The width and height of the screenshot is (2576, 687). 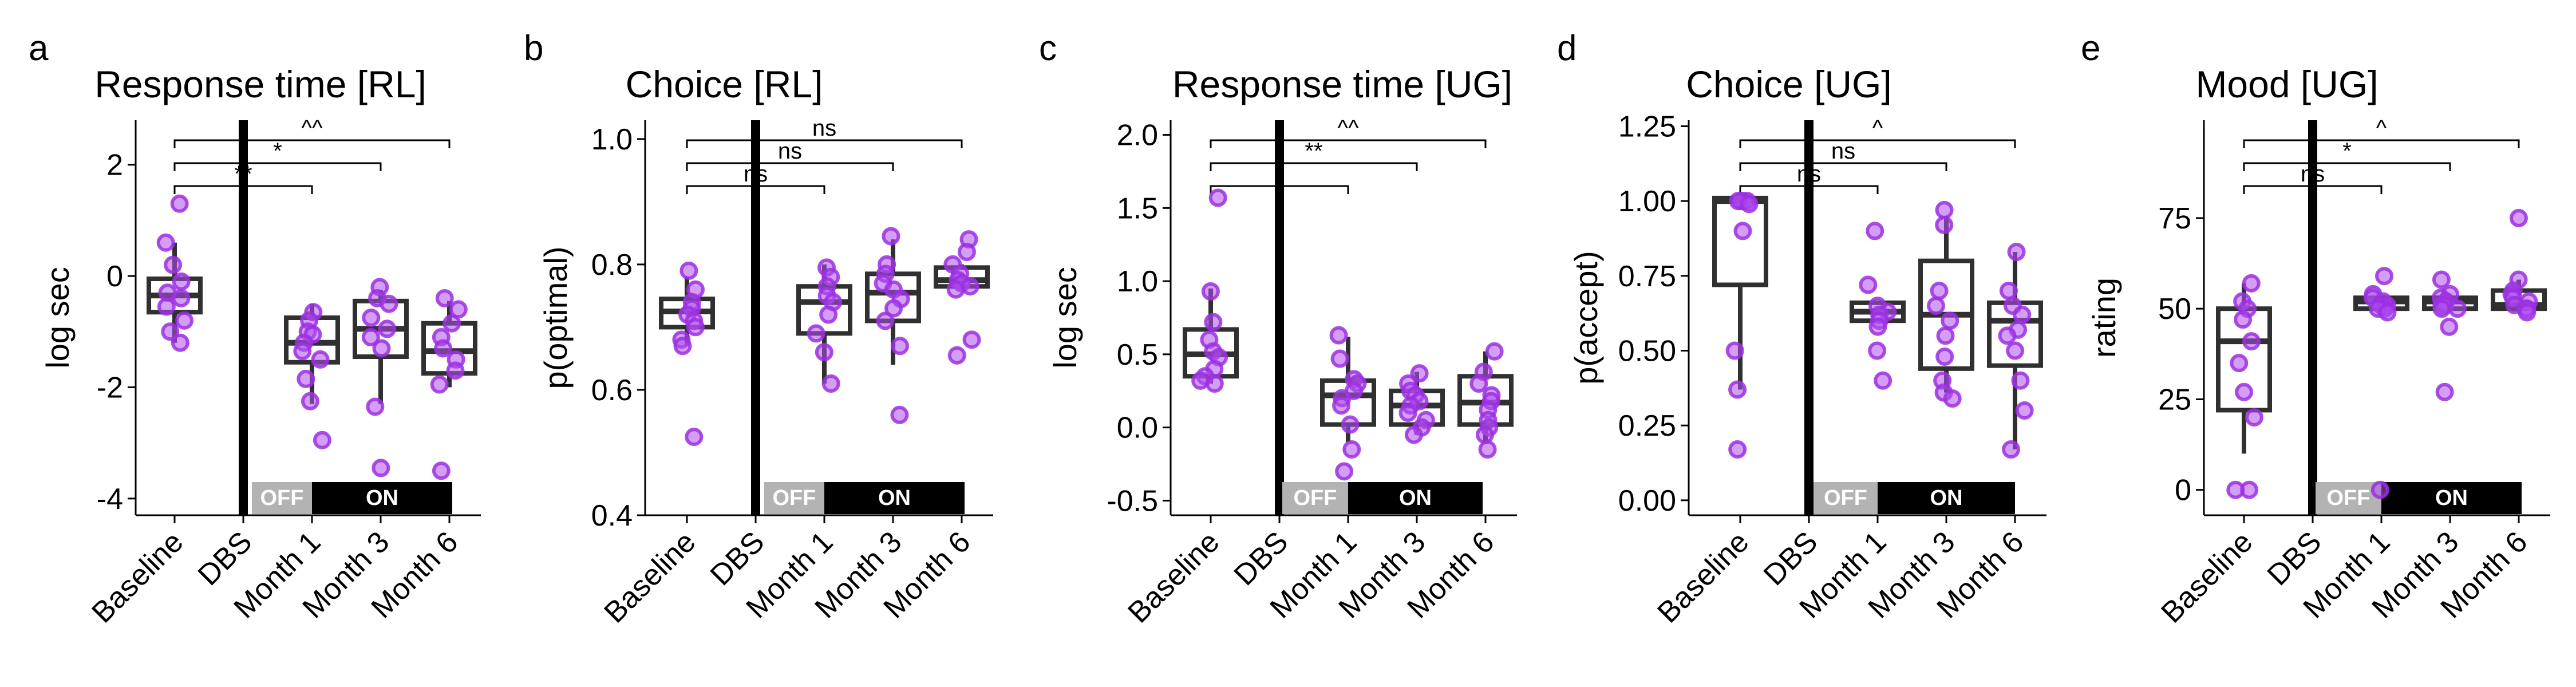 I want to click on significance-label: **, so click(x=1313, y=151).